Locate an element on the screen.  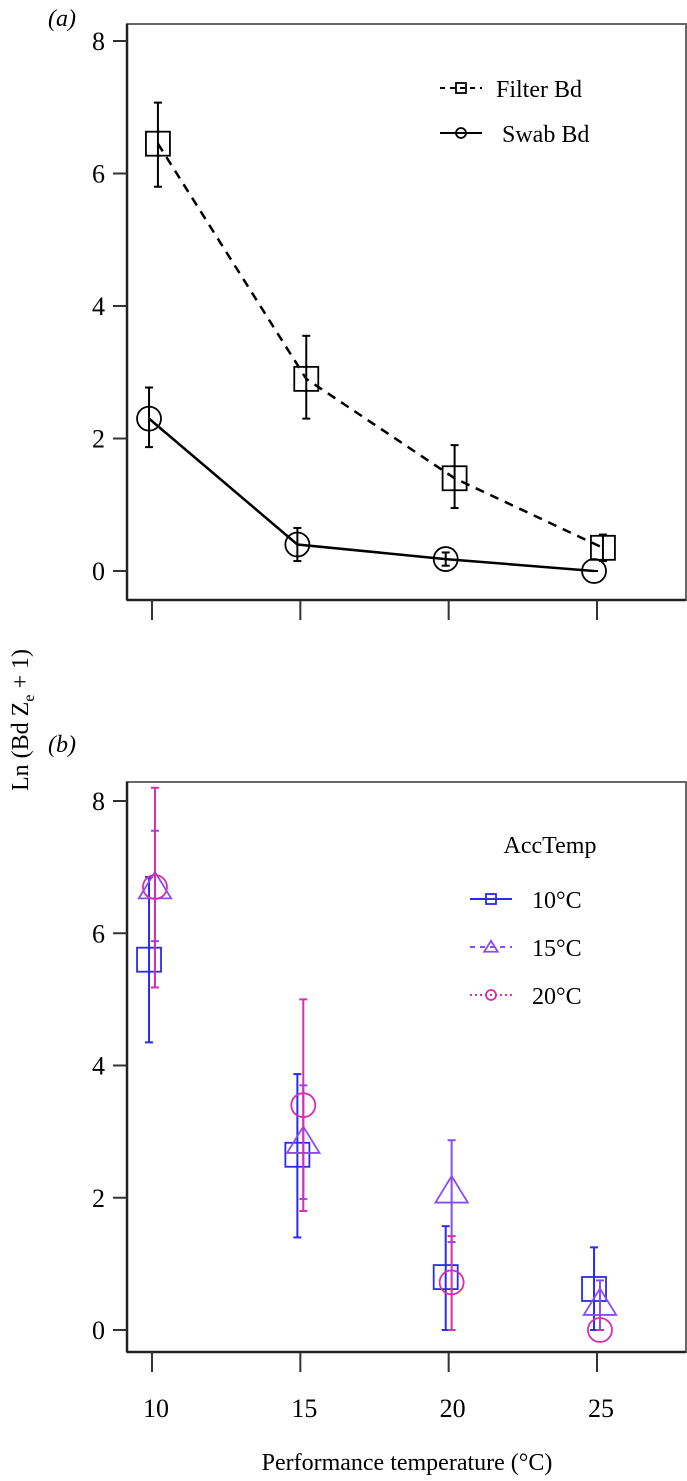
legend-label: Filter Bd is located at coordinates (539, 90).